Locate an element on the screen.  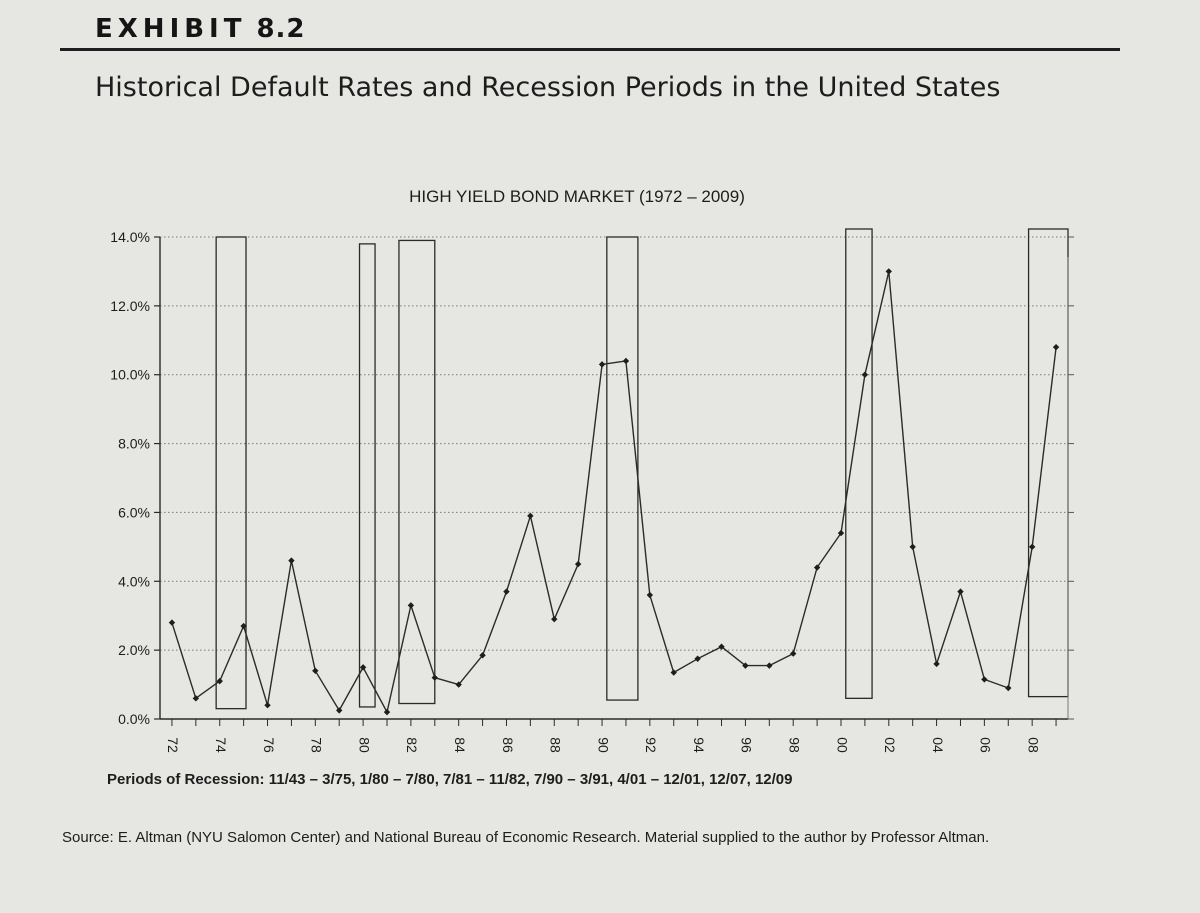
x-tick-label: 86 is located at coordinates (508, 745).